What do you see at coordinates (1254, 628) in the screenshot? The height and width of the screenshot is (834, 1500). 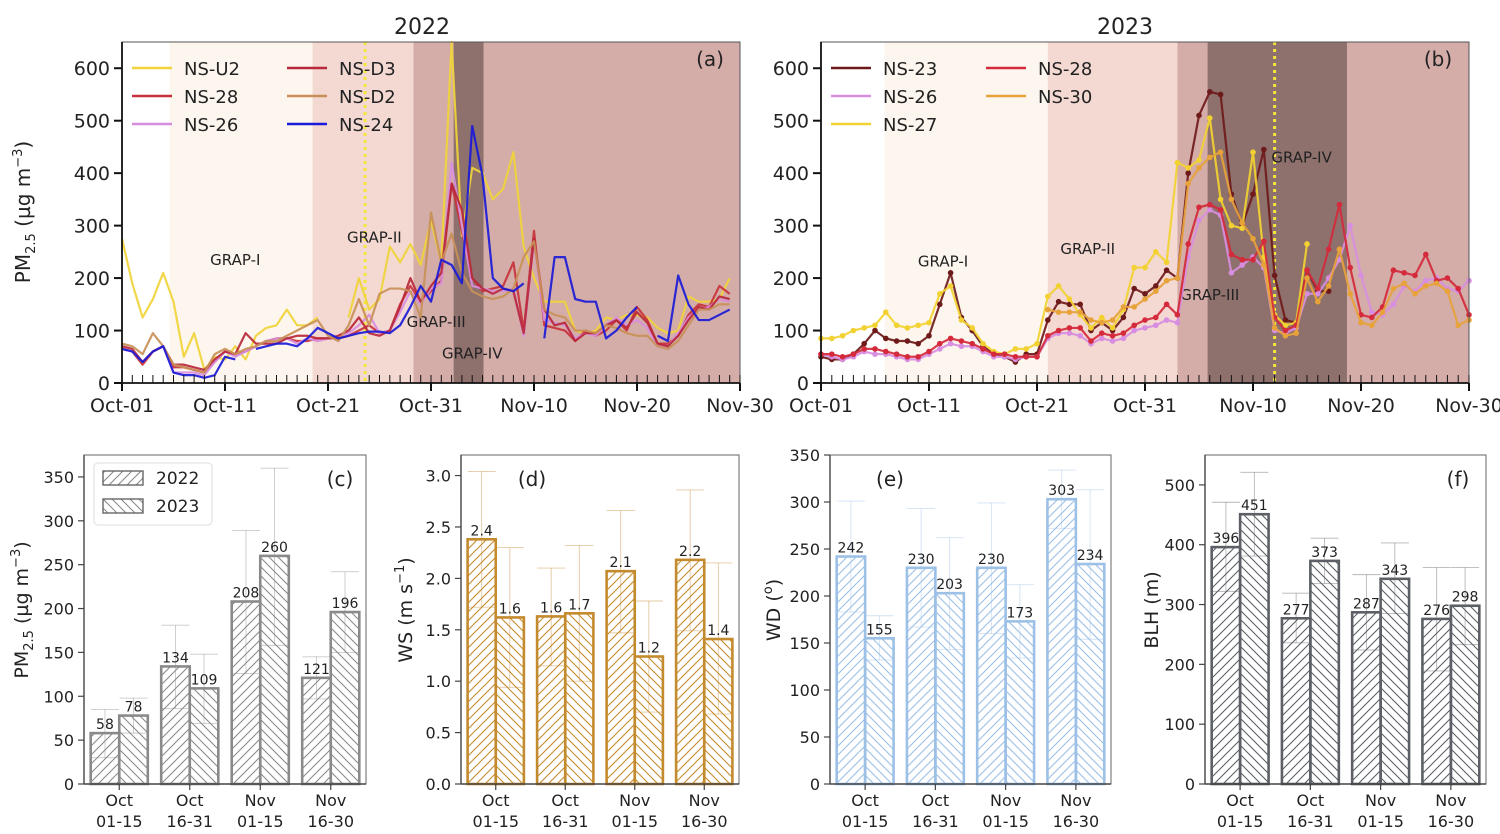 I see `bar-group: 451` at bounding box center [1254, 628].